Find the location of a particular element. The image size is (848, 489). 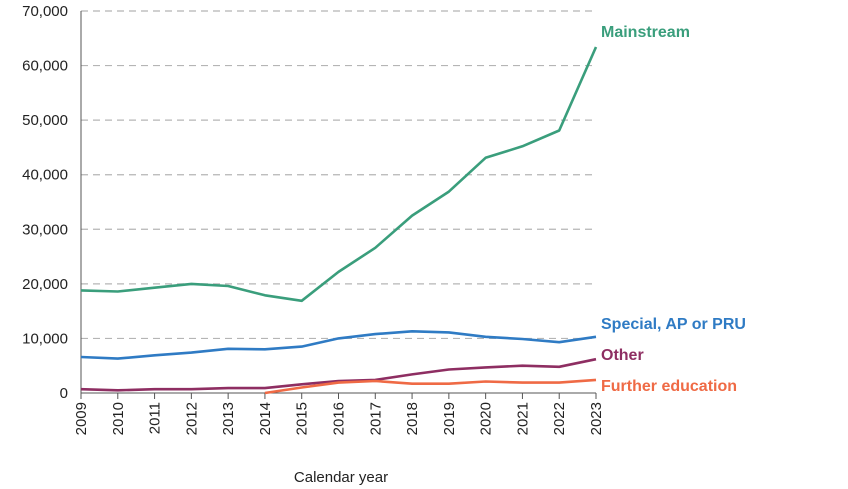

x-tick-label: 2015 is located at coordinates (302, 418).